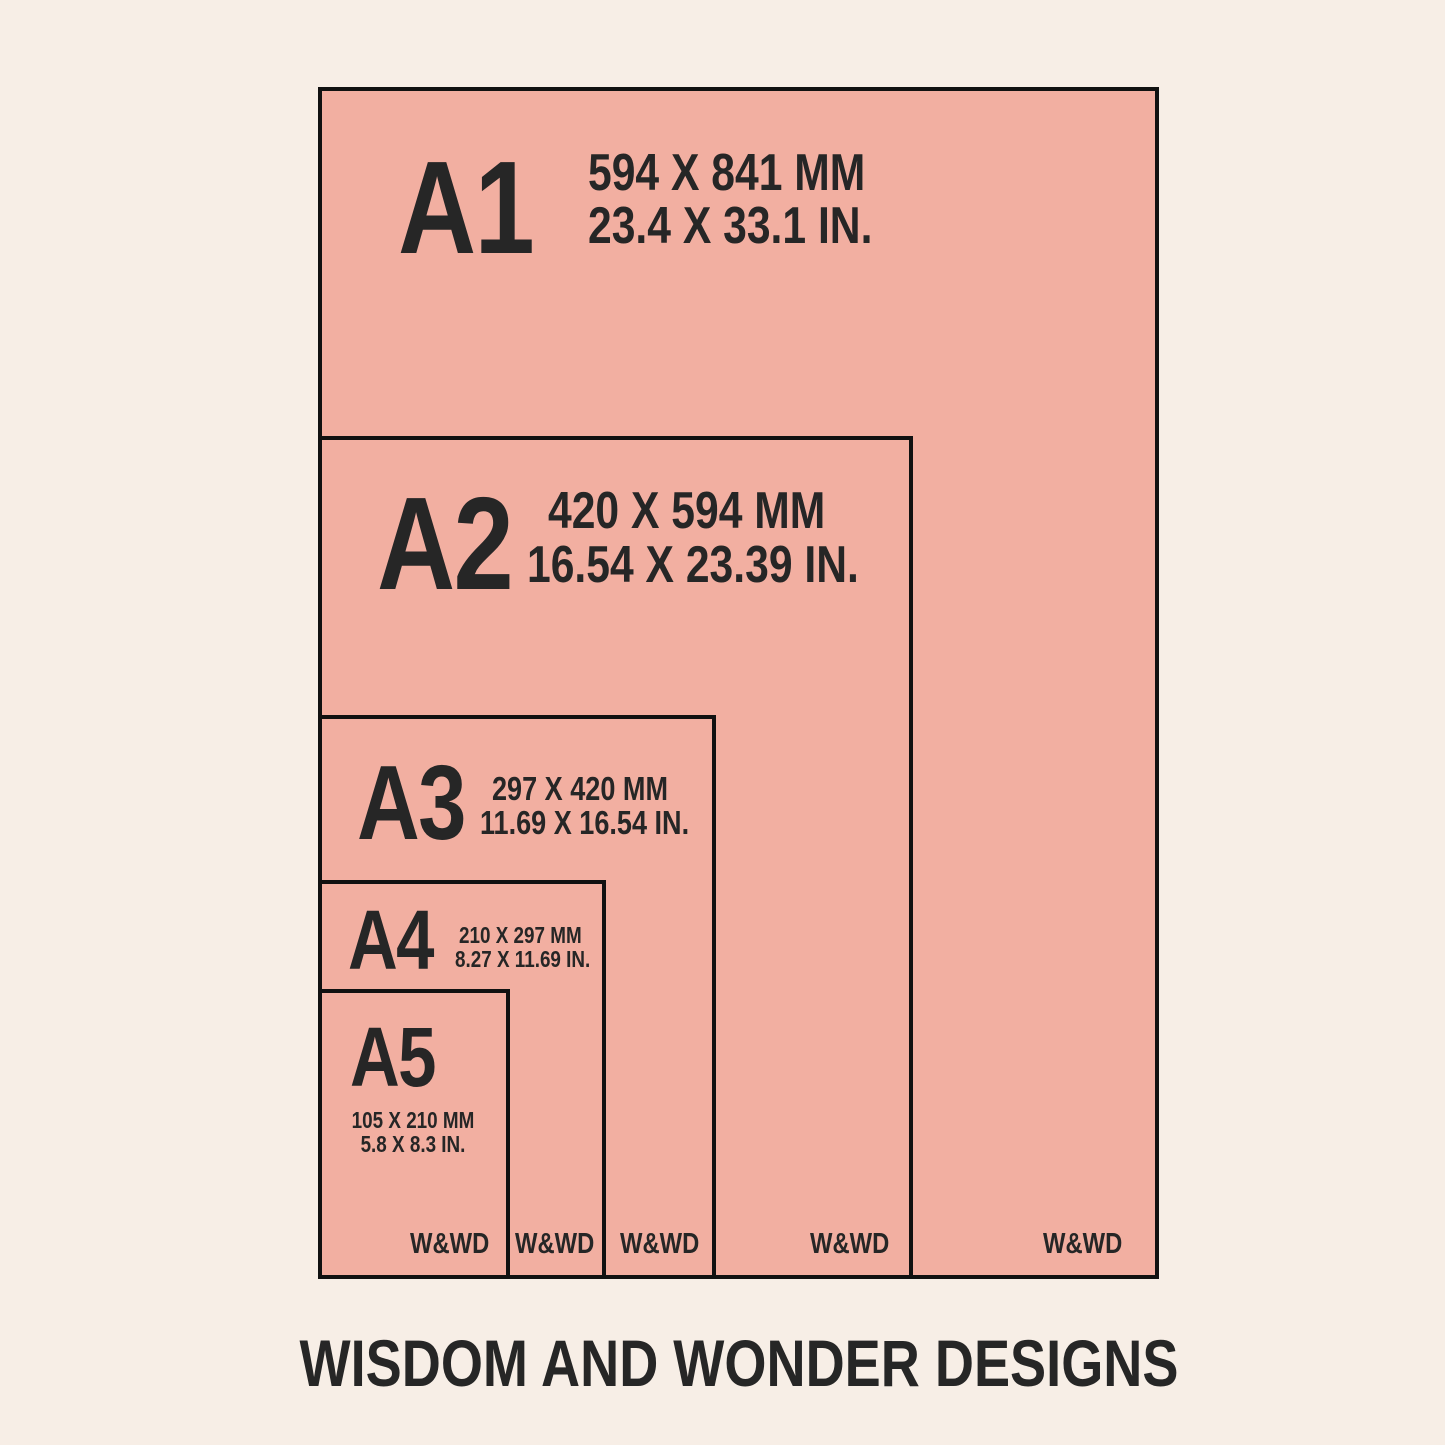 Image resolution: width=1445 pixels, height=1445 pixels. I want to click on a5-mm: 105 X 210 MM, so click(413, 1120).